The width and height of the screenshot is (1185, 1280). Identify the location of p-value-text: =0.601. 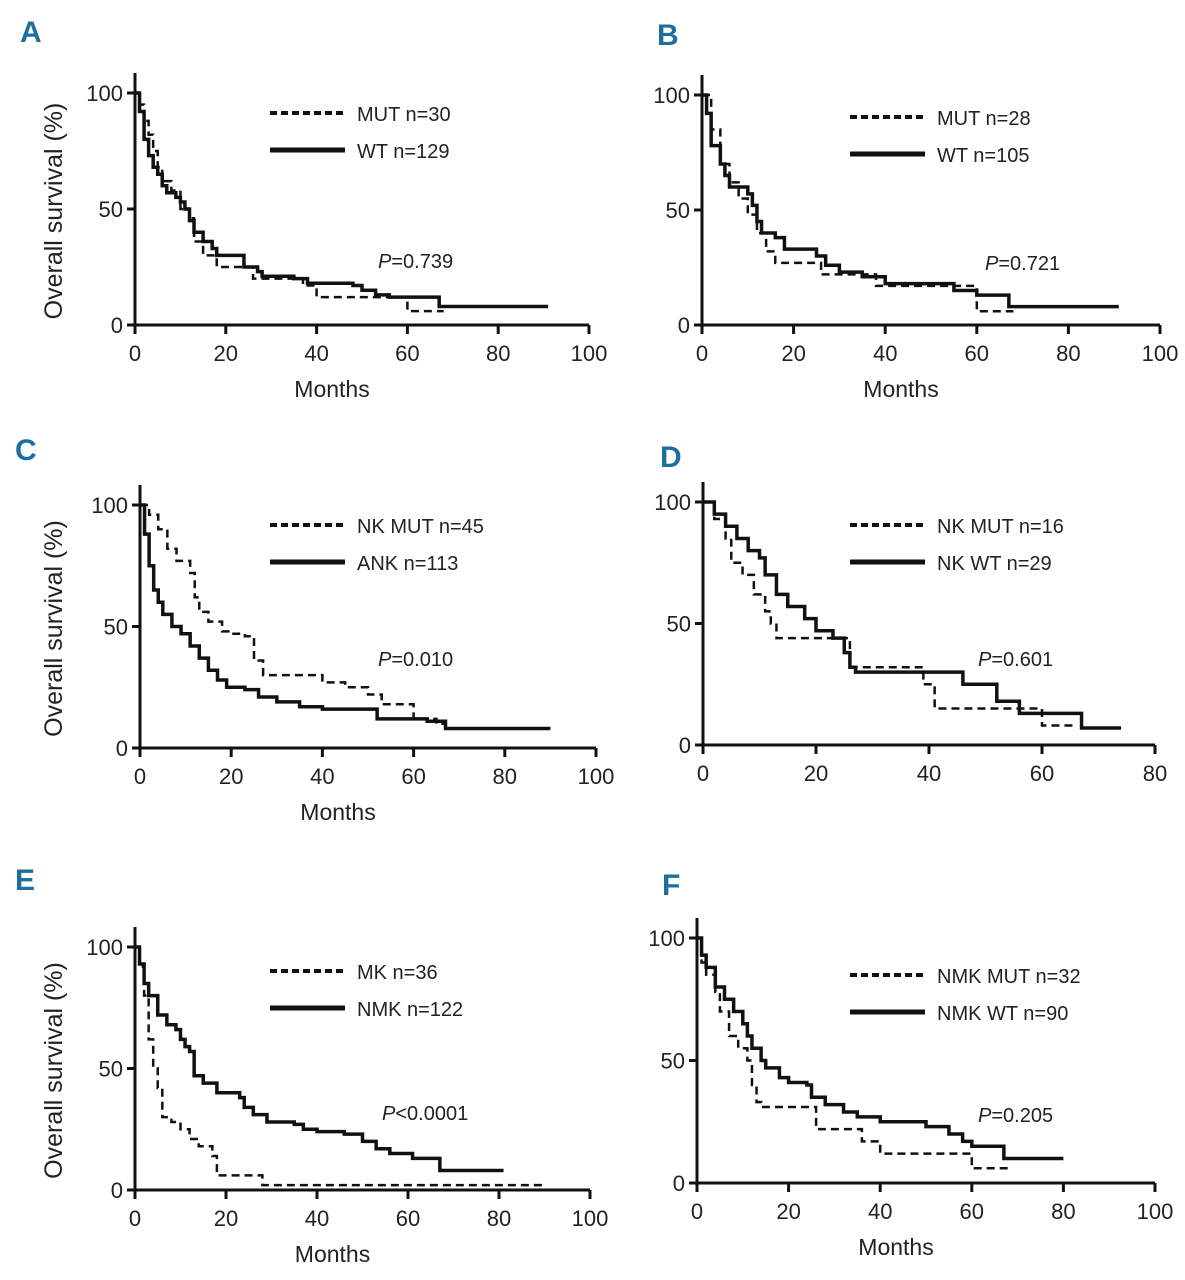
(1022, 660).